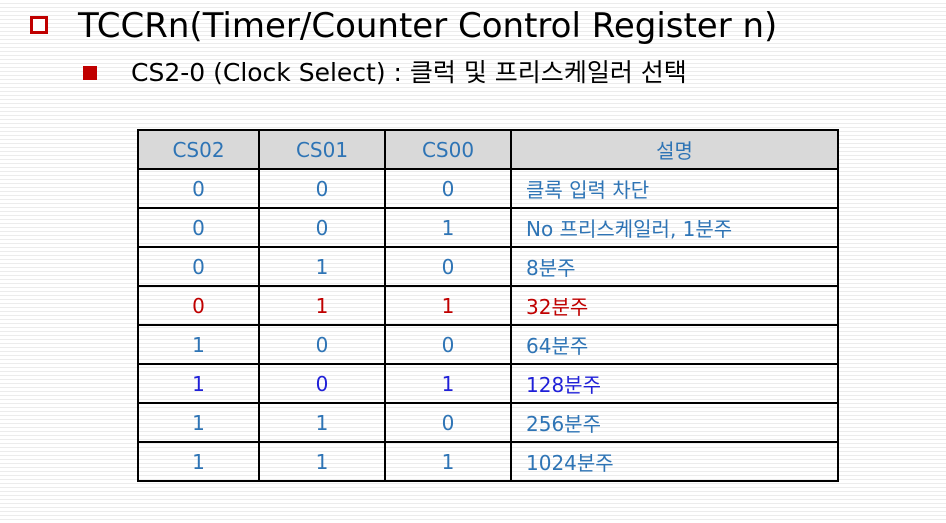 The height and width of the screenshot is (523, 946). Describe the element at coordinates (674, 149) in the screenshot. I see `header-description: 설명` at that location.